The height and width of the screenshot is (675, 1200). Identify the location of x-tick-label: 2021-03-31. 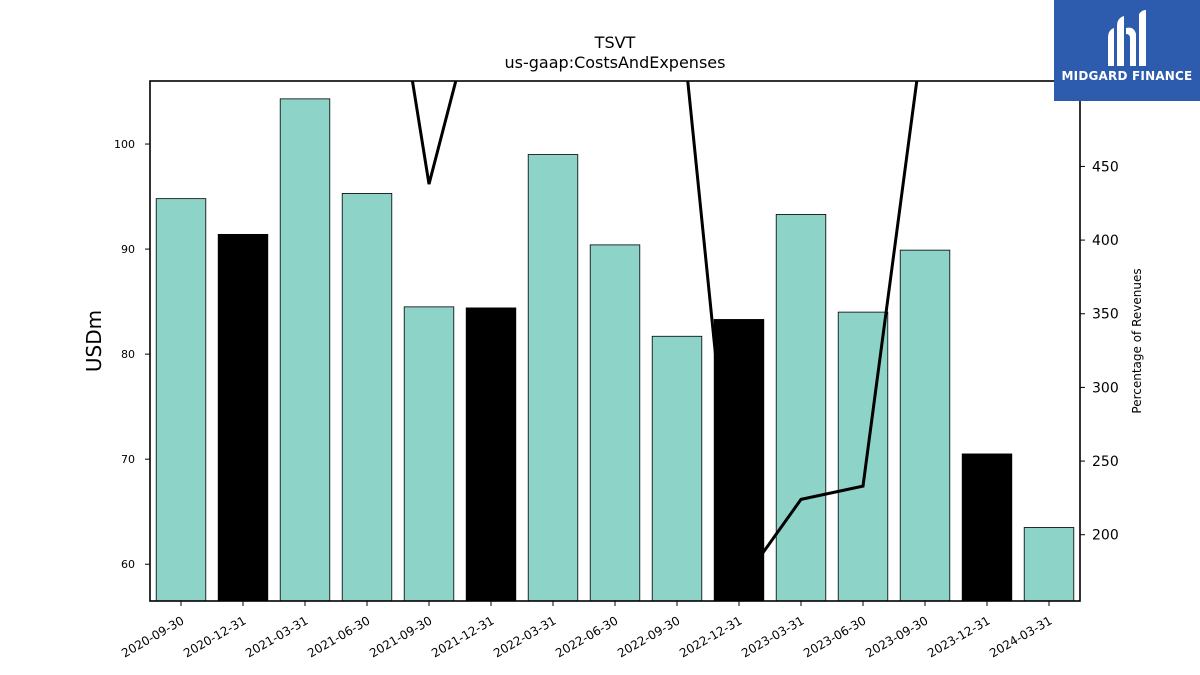
(276, 636).